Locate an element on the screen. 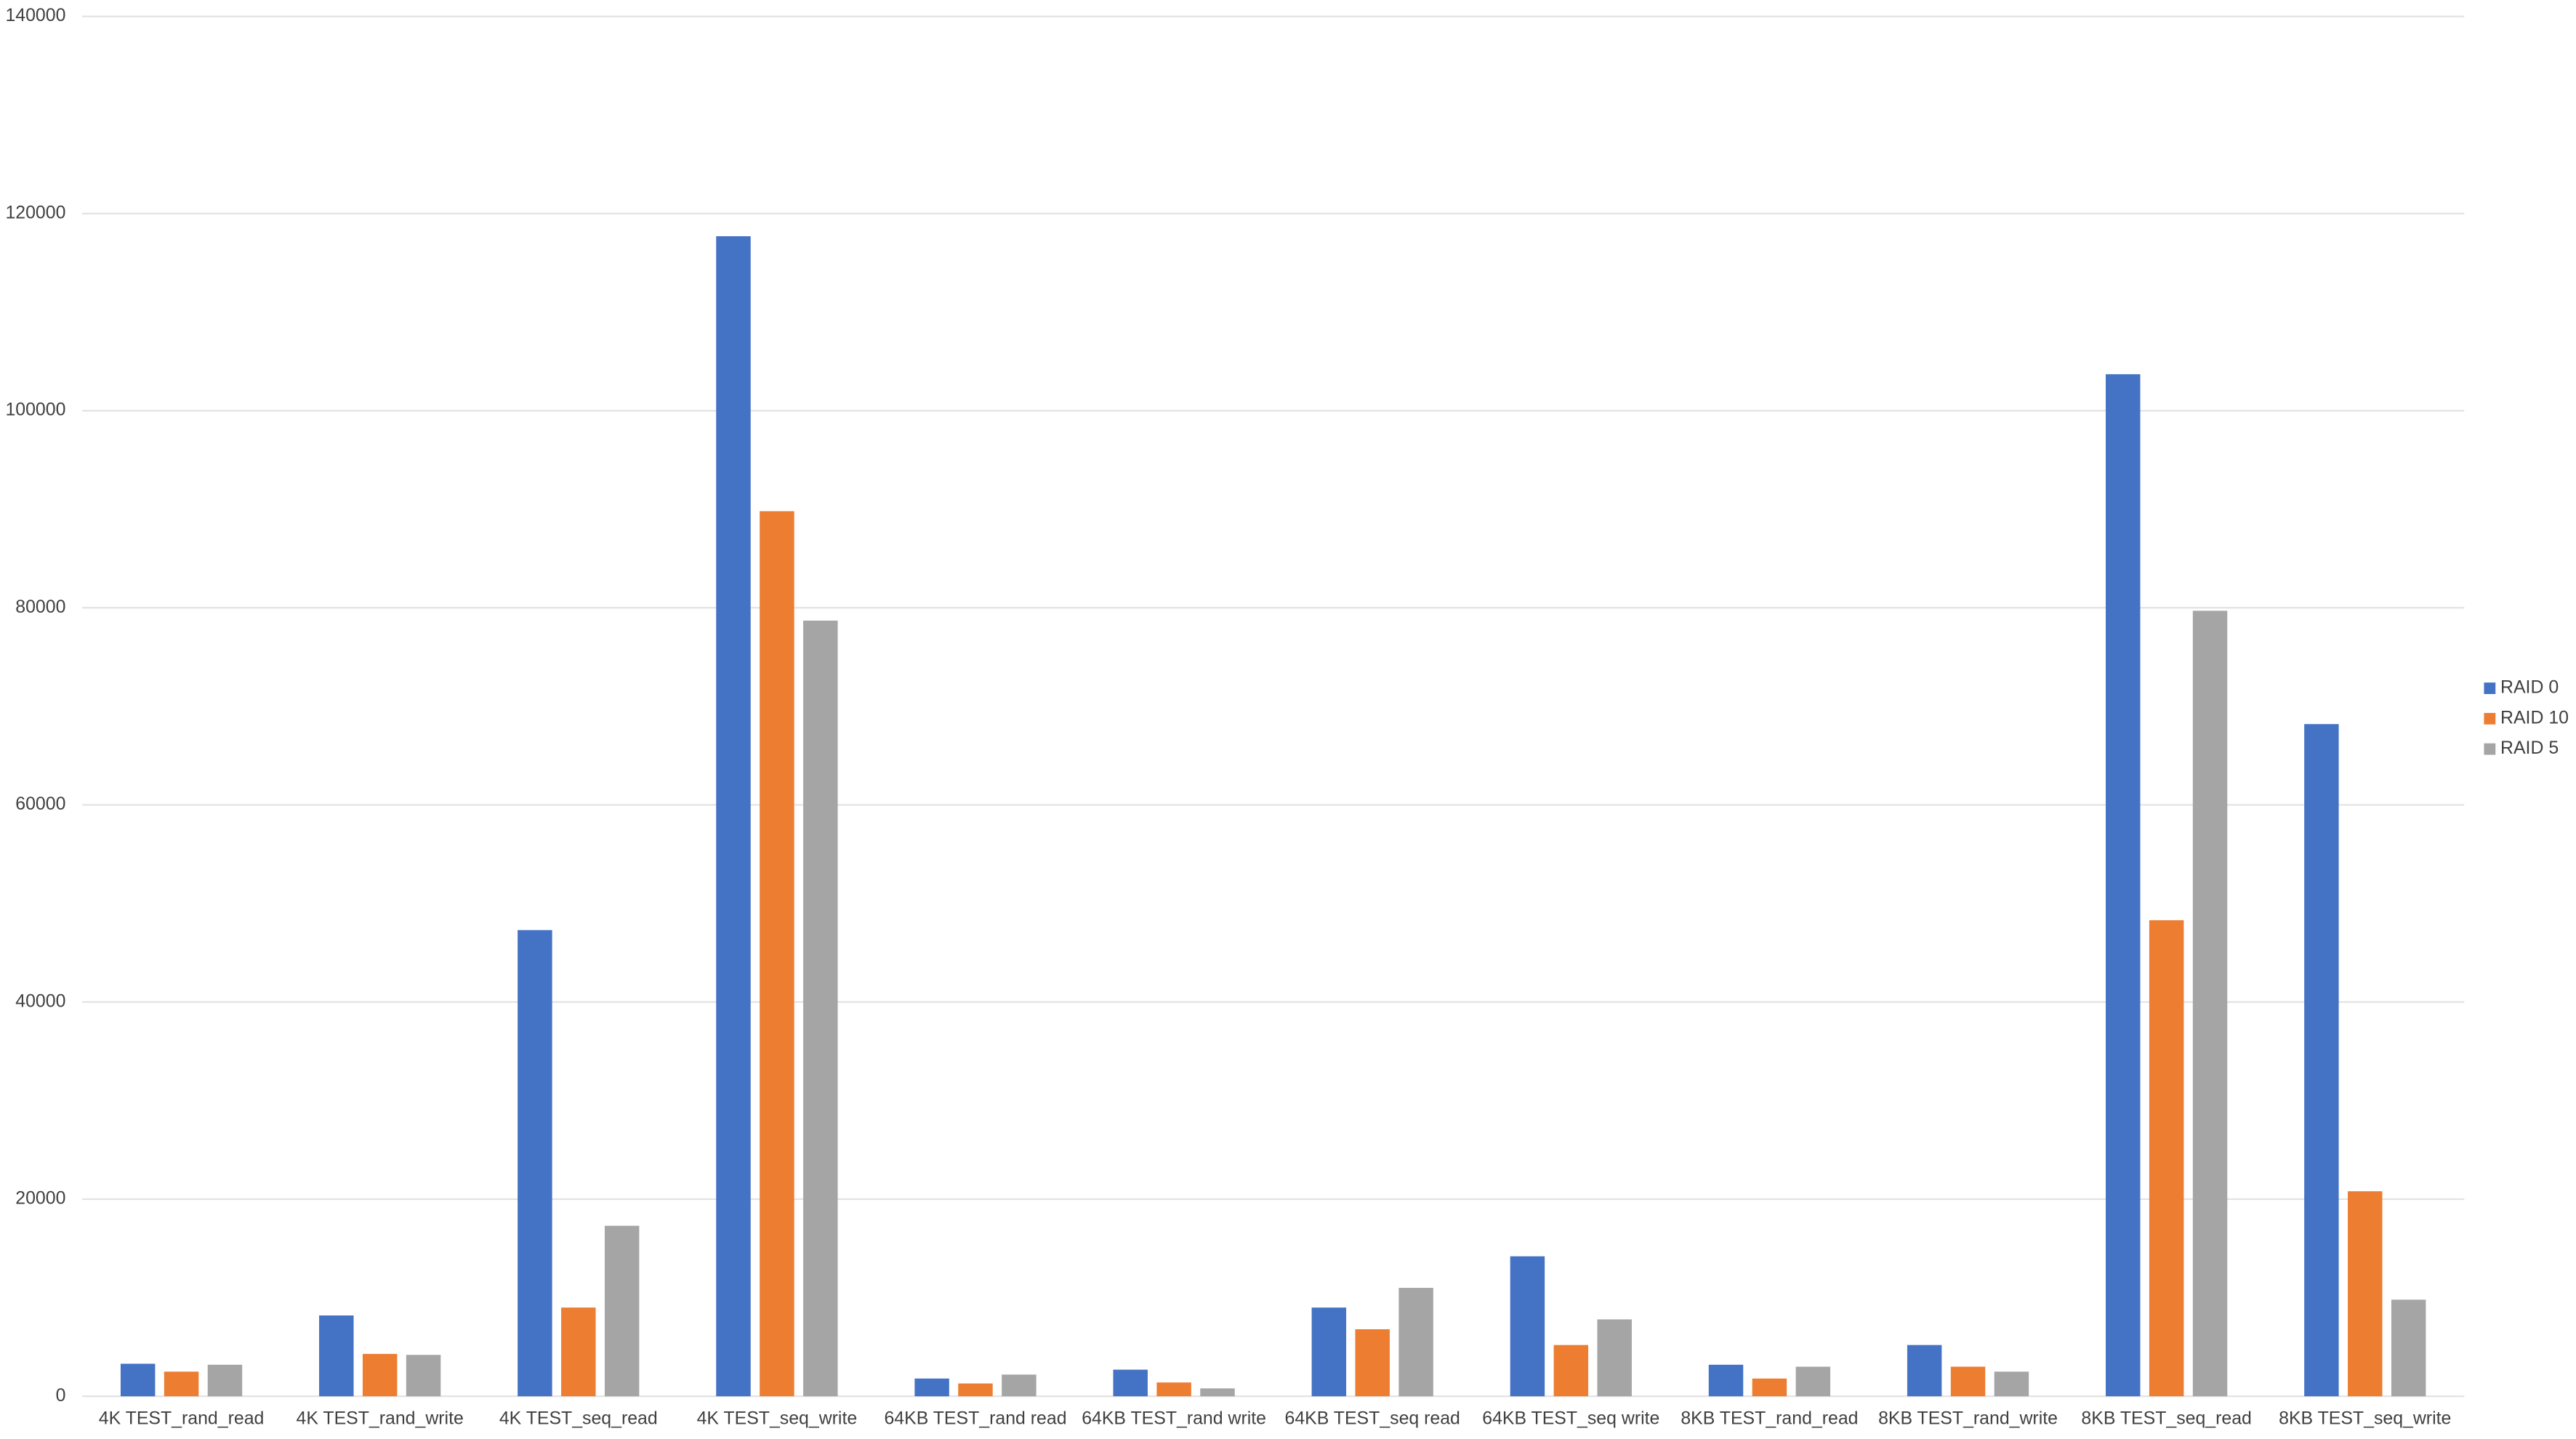  x-tick-label: 64KB TEST_rand write is located at coordinates (1174, 1418).